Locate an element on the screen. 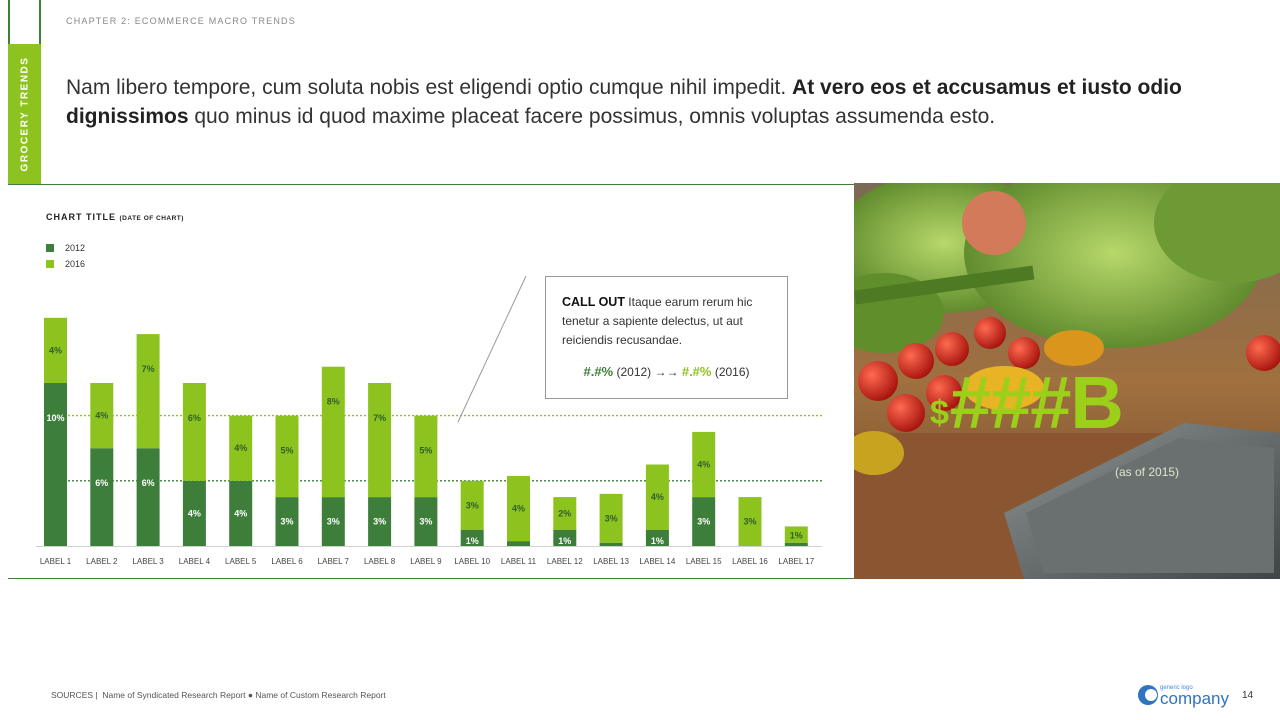 This screenshot has width=1280, height=720. x-tick-label-11: LABEL 11 is located at coordinates (519, 561).